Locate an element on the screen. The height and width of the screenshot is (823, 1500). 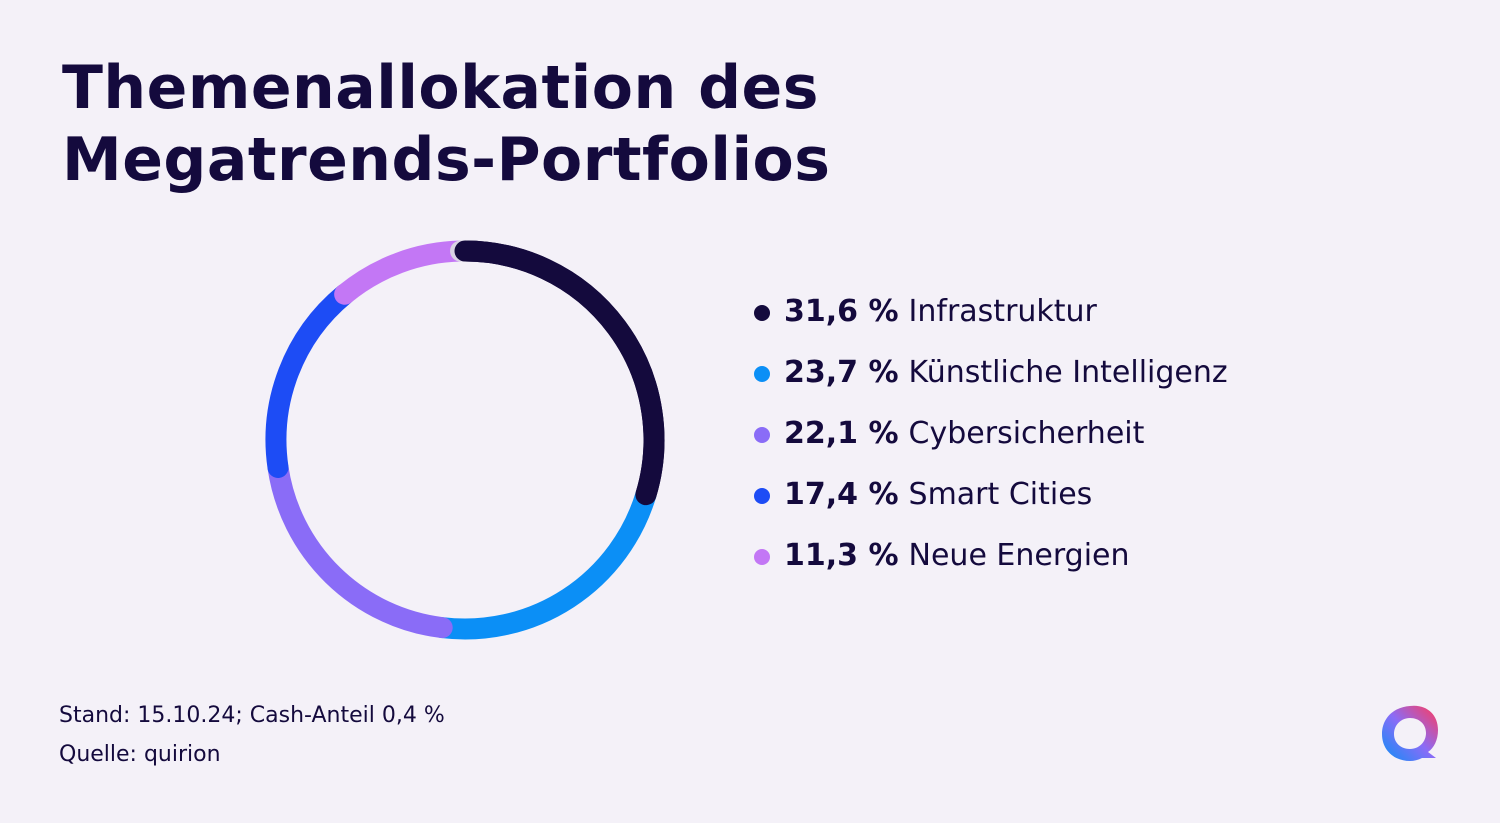
legend-label: Neue Energien is located at coordinates (1019, 555).